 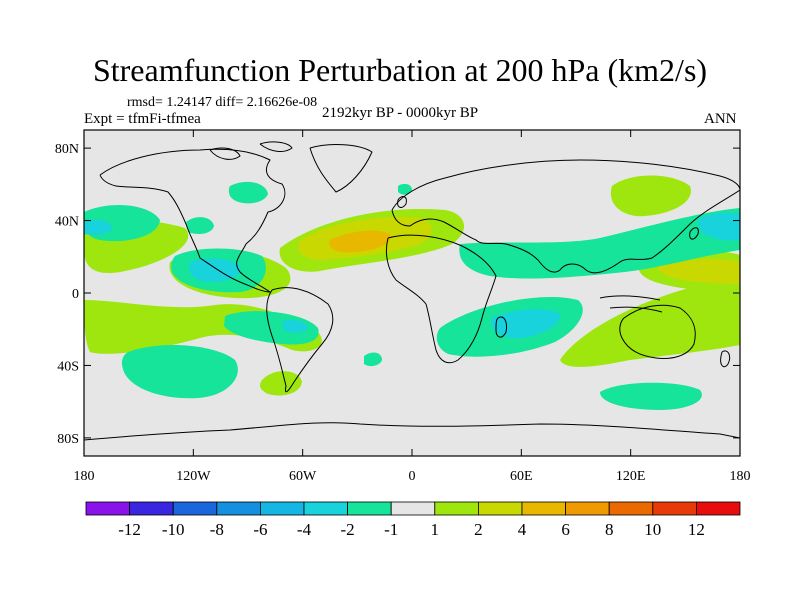 What do you see at coordinates (142, 119) in the screenshot?
I see `experiment-label: Expt = tfmFi-tfmea` at bounding box center [142, 119].